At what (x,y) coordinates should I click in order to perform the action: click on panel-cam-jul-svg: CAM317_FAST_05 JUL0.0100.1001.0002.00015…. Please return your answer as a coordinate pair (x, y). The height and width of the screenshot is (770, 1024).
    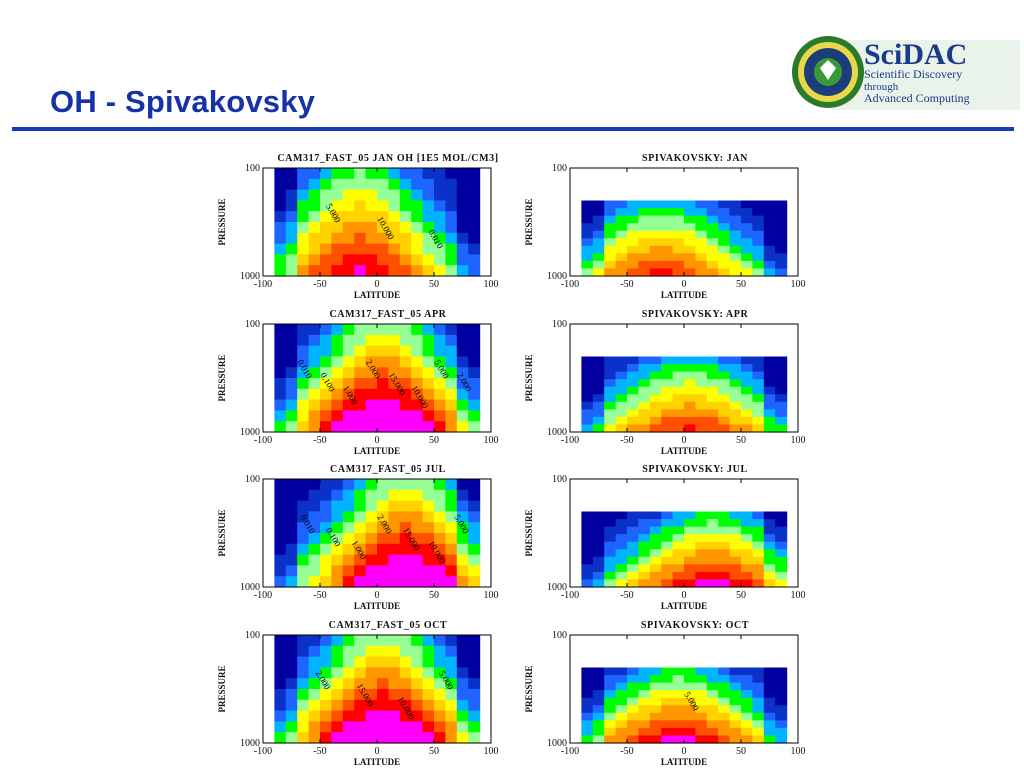
    Looking at the image, I should click on (358, 537).